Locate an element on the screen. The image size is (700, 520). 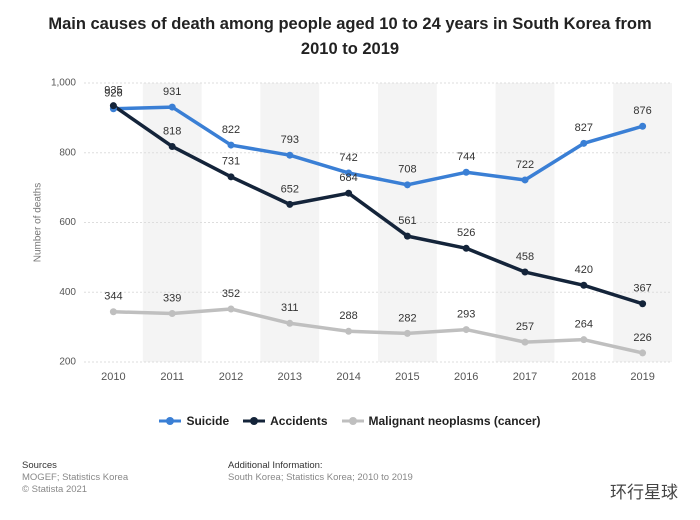
x-tick-label: 2016 is located at coordinates (466, 377).